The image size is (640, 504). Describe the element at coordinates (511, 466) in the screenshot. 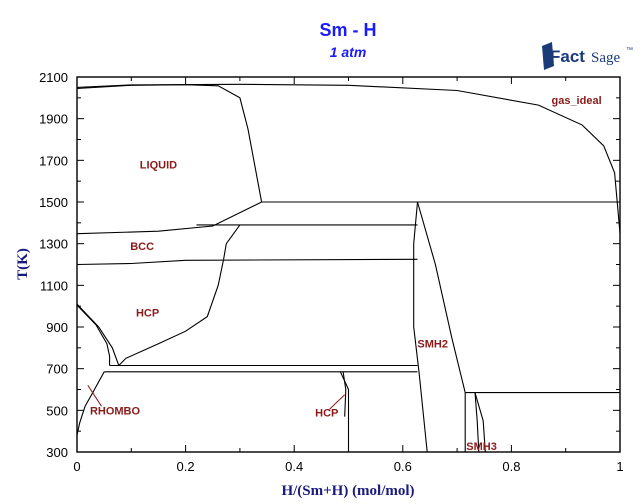

I see `x-tick-label: 0.8` at that location.